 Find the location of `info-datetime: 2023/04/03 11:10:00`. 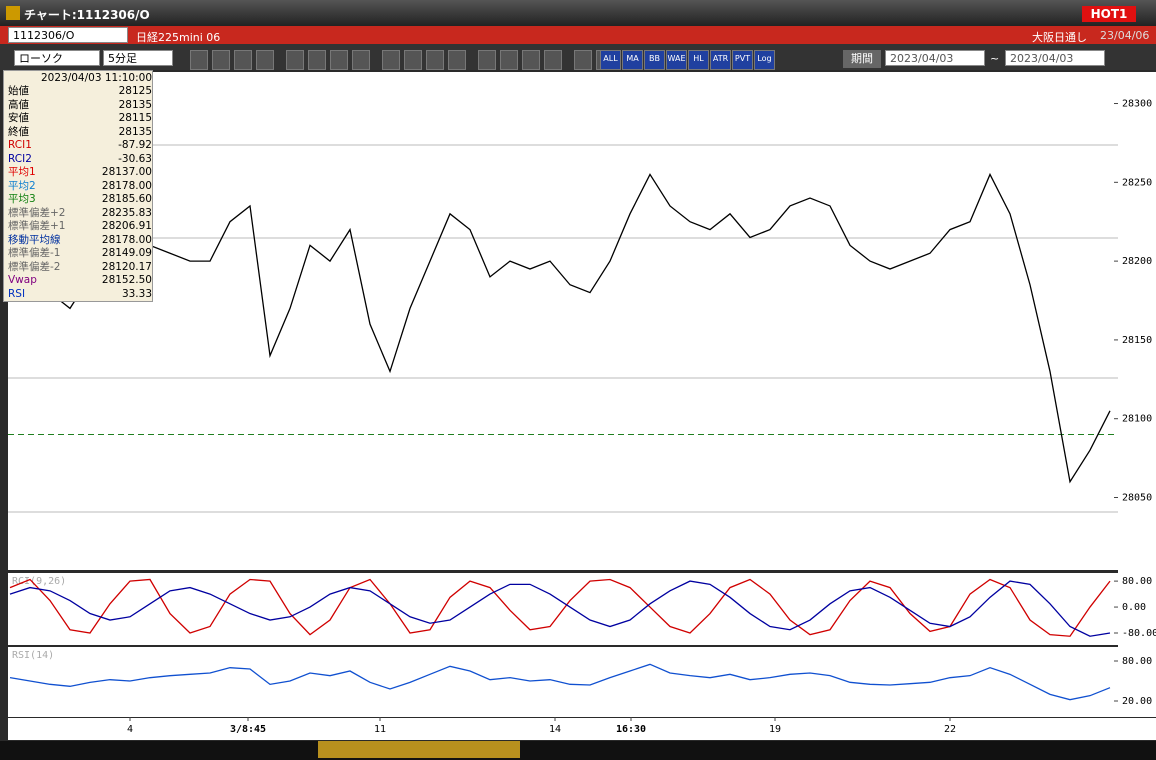

info-datetime: 2023/04/03 11:10:00 is located at coordinates (96, 78).